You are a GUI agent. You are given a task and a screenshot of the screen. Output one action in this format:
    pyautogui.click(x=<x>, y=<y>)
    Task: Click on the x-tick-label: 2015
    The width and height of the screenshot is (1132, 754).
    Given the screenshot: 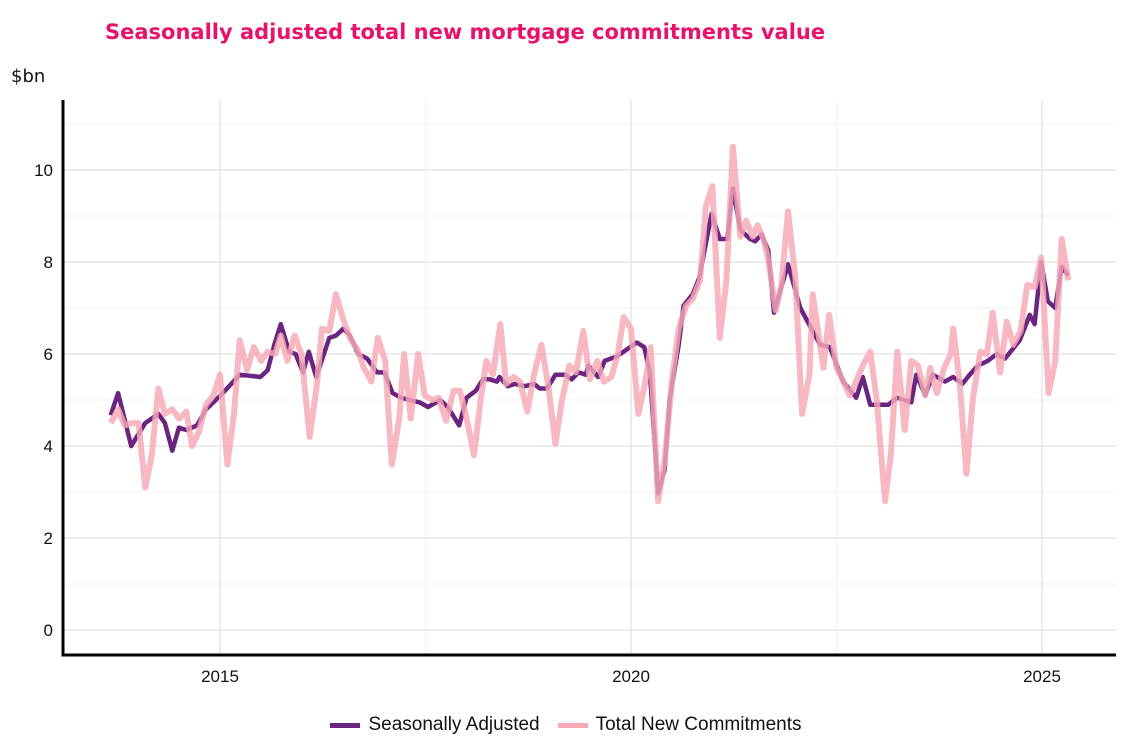 What is the action you would take?
    pyautogui.click(x=220, y=676)
    